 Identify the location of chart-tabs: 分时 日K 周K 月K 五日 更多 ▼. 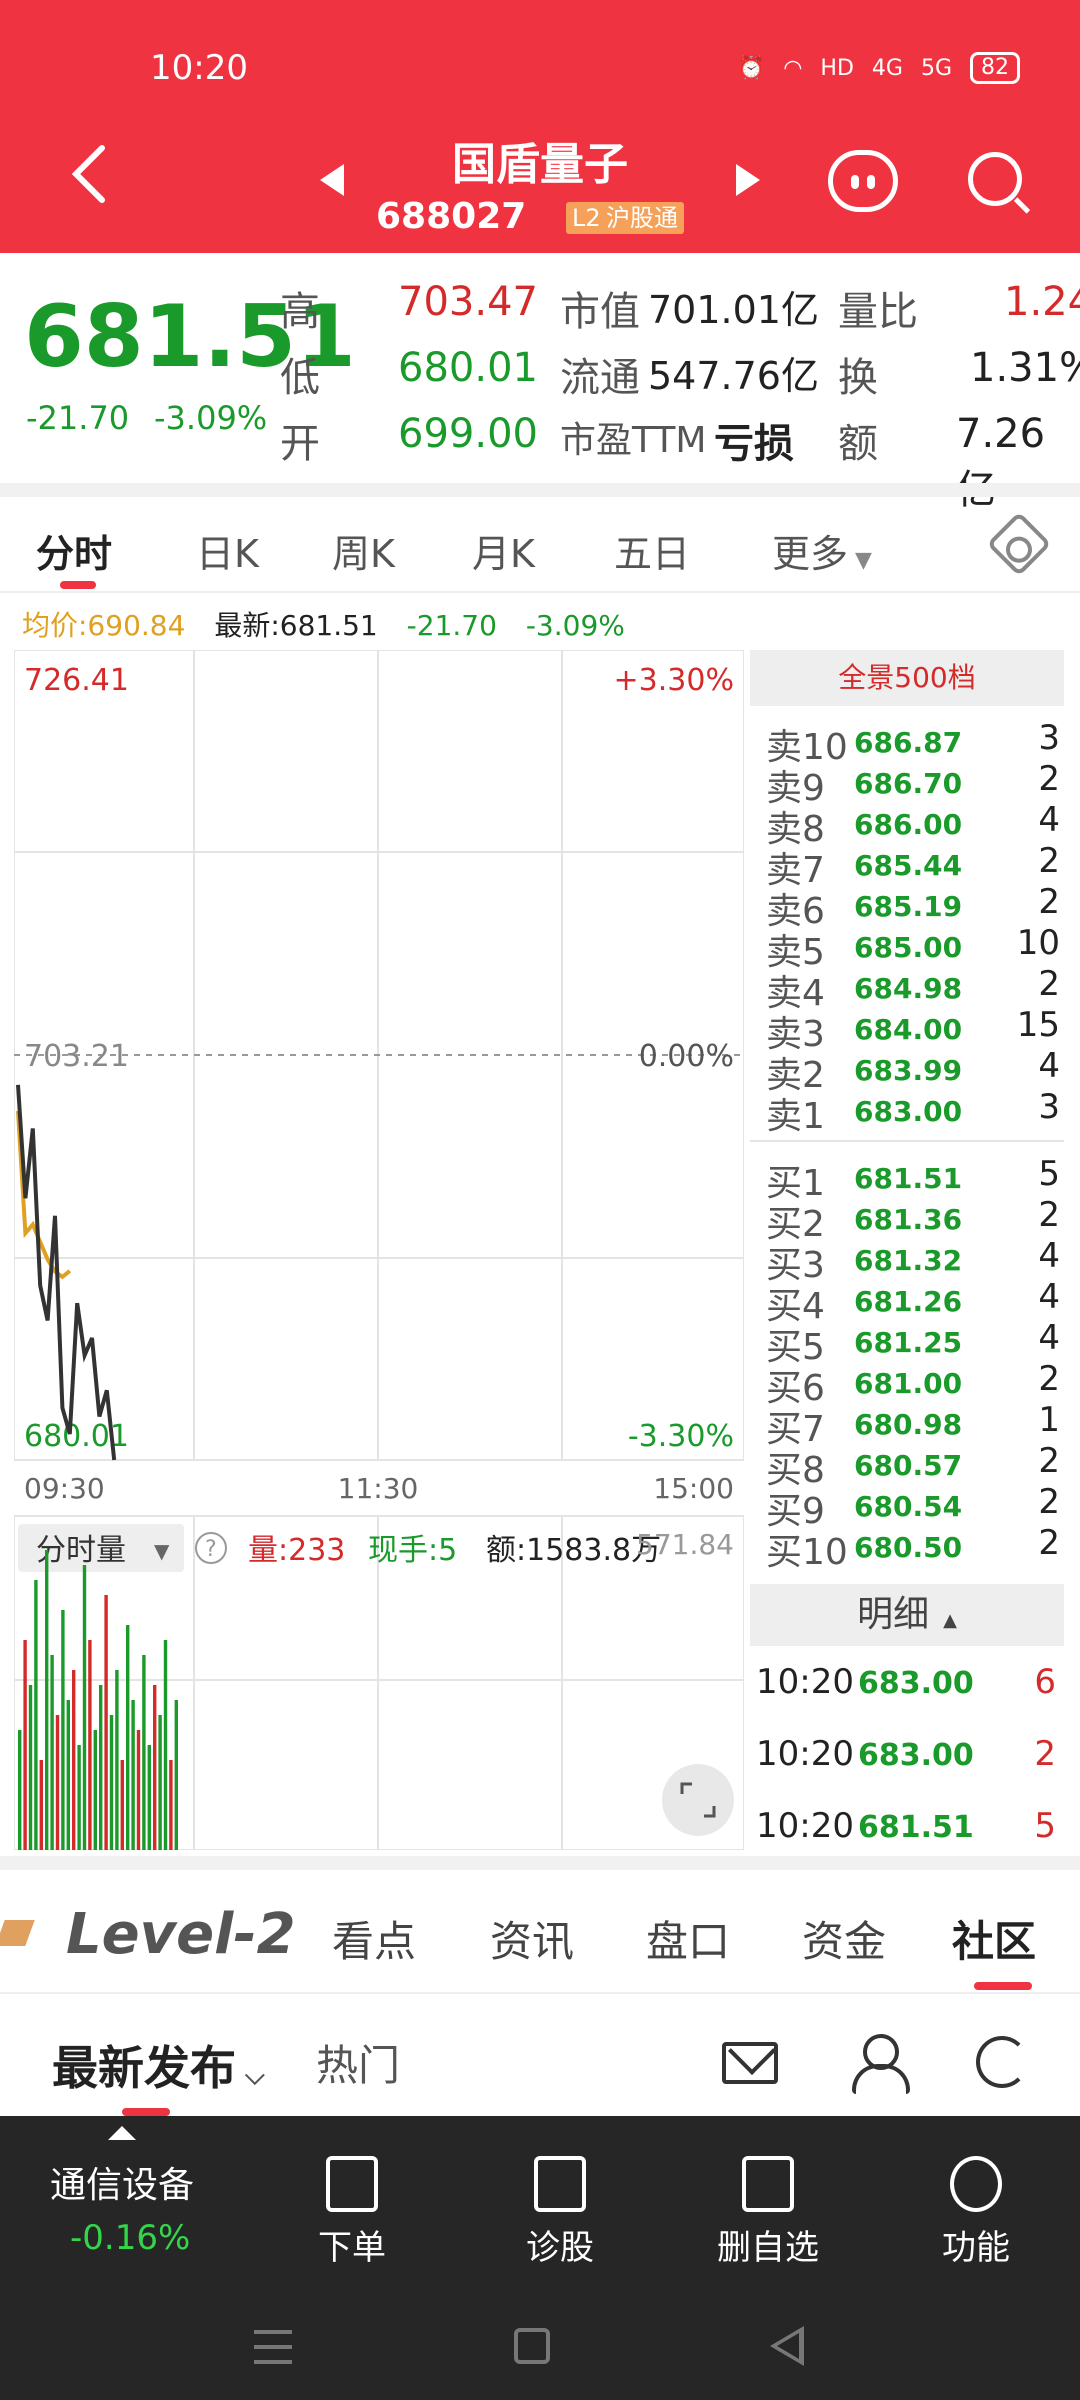
(540, 545).